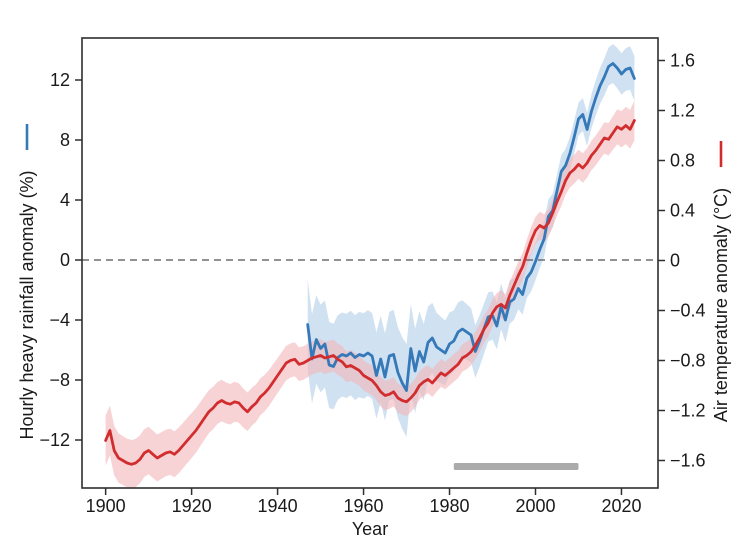 The image size is (750, 553). What do you see at coordinates (106, 506) in the screenshot?
I see `x-tick-label: 1900` at bounding box center [106, 506].